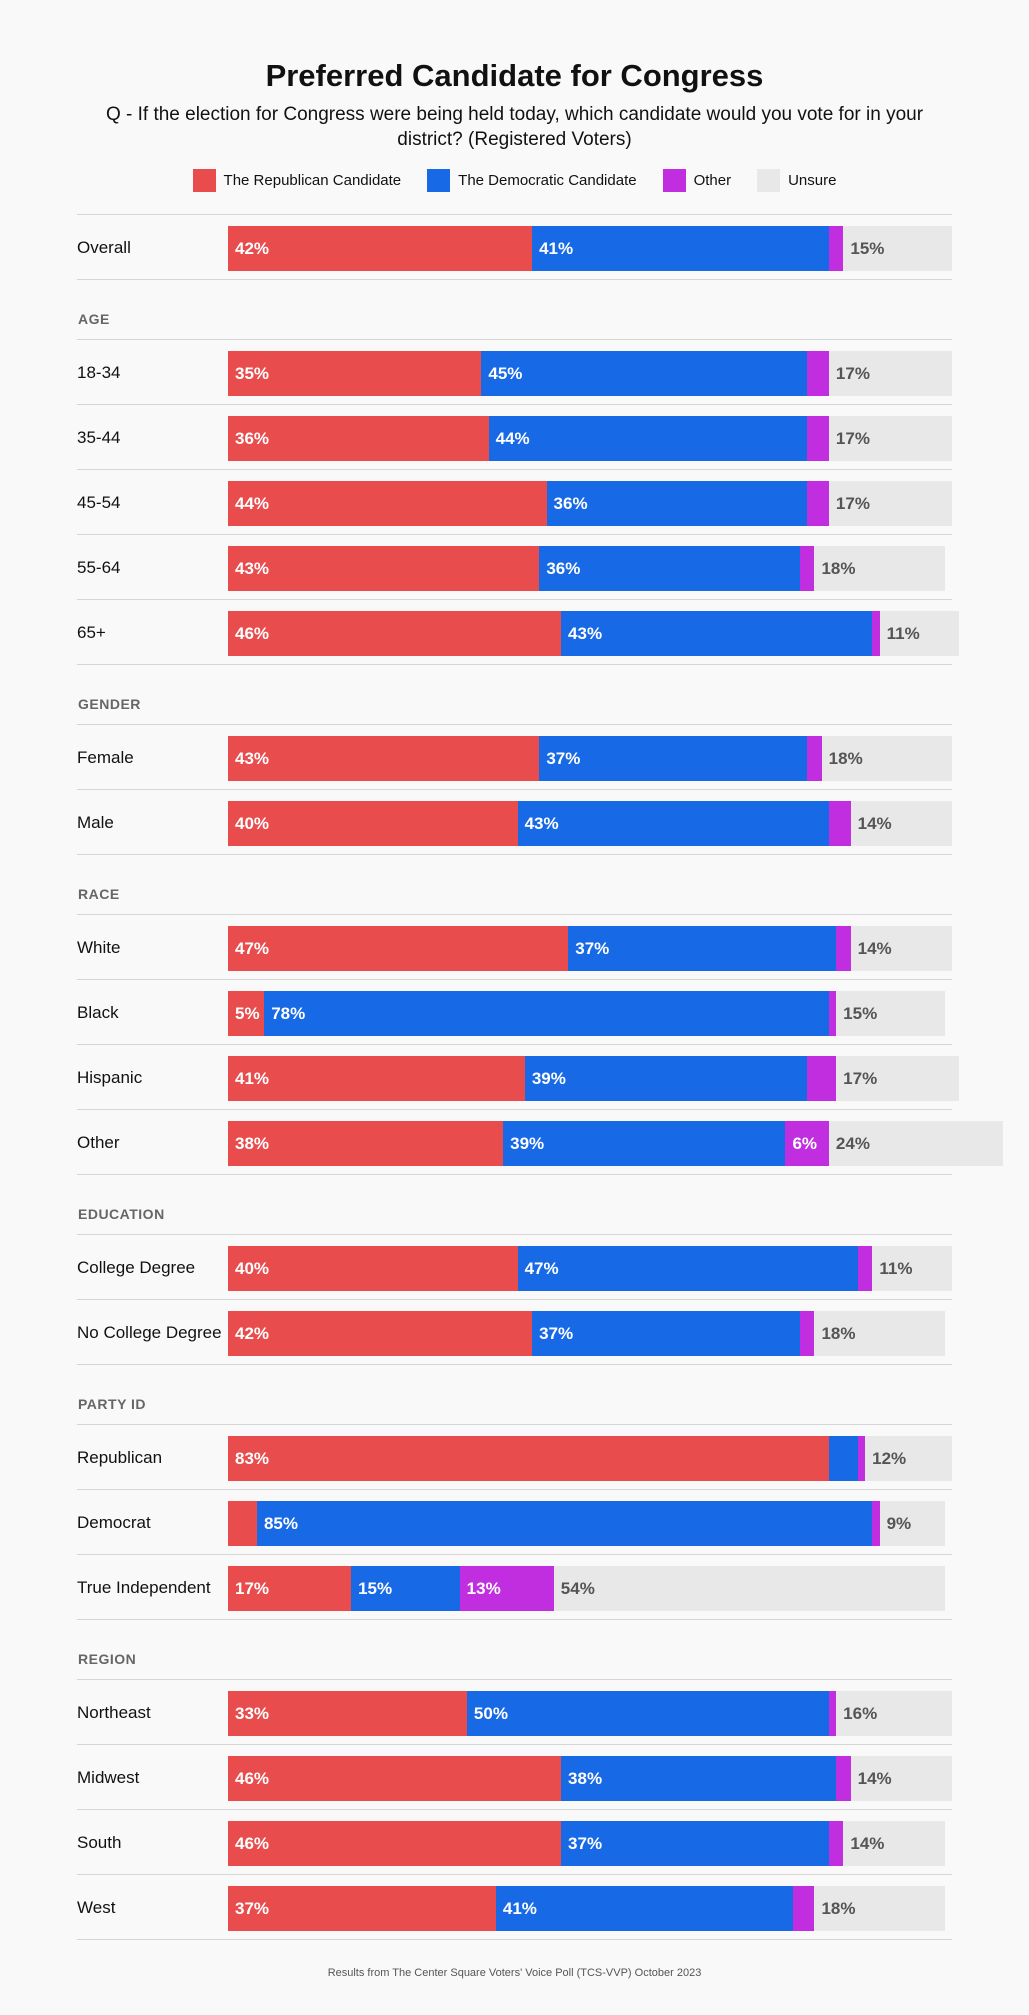  I want to click on data-label-republican: 37%, so click(252, 1908).